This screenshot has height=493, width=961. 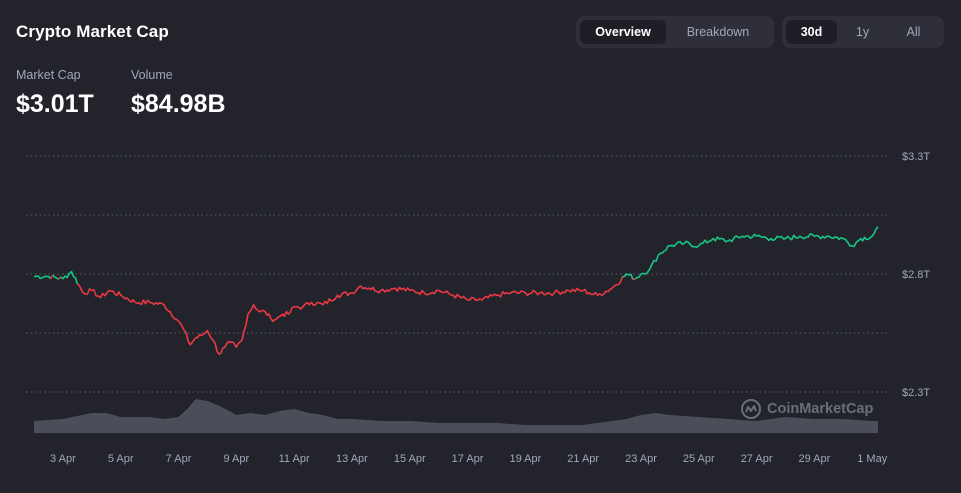 I want to click on volume-area-fill, so click(x=456, y=416).